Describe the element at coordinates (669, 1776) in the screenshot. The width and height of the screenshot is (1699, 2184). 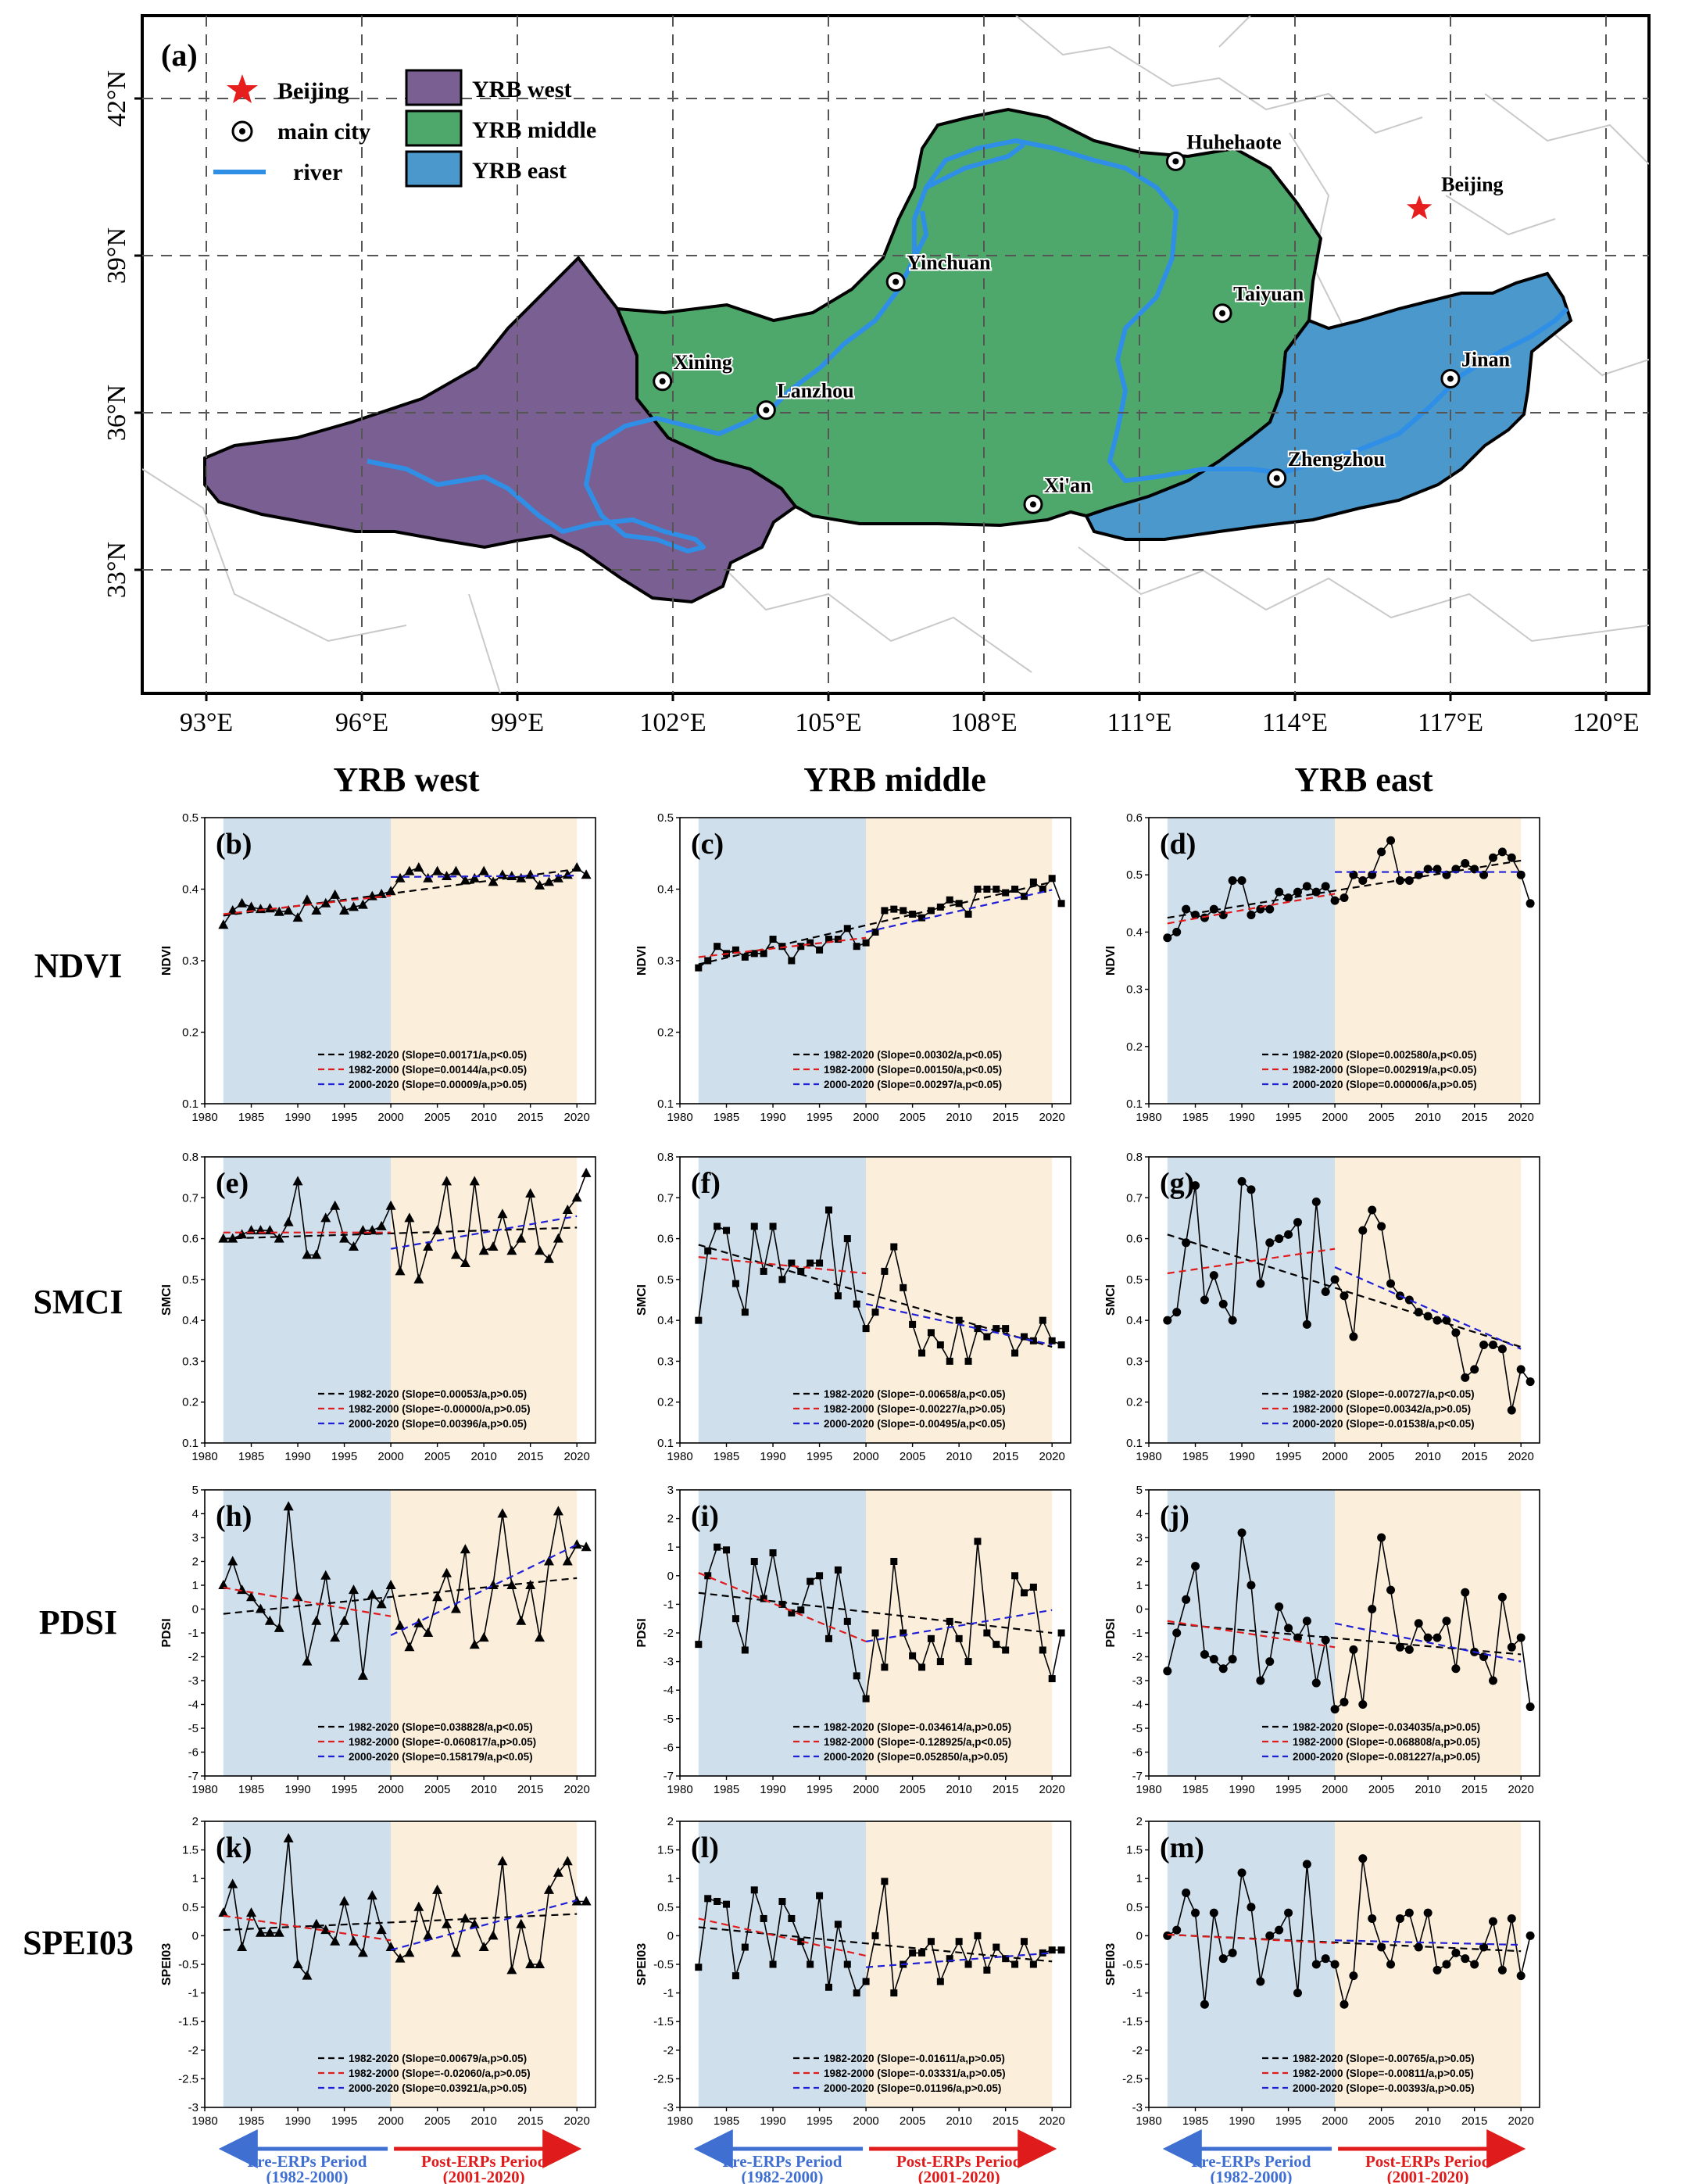
I see `y-tick-label: -7` at that location.